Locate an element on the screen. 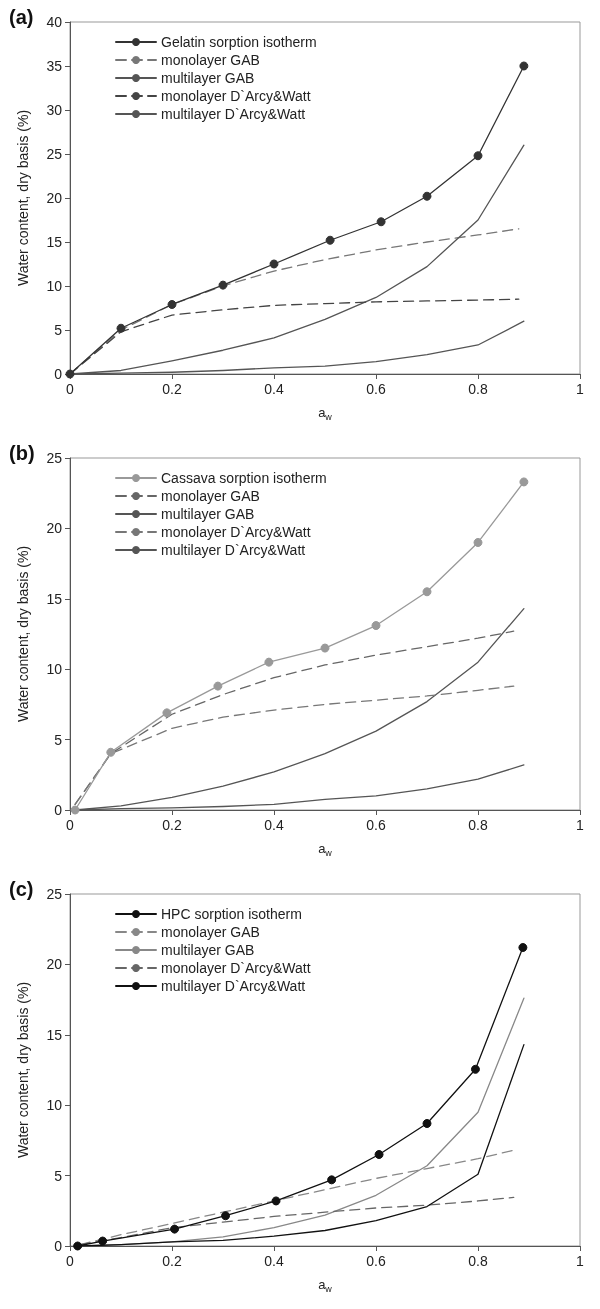 The height and width of the screenshot is (1309, 600). chart-title: (c) is located at coordinates (21, 889).